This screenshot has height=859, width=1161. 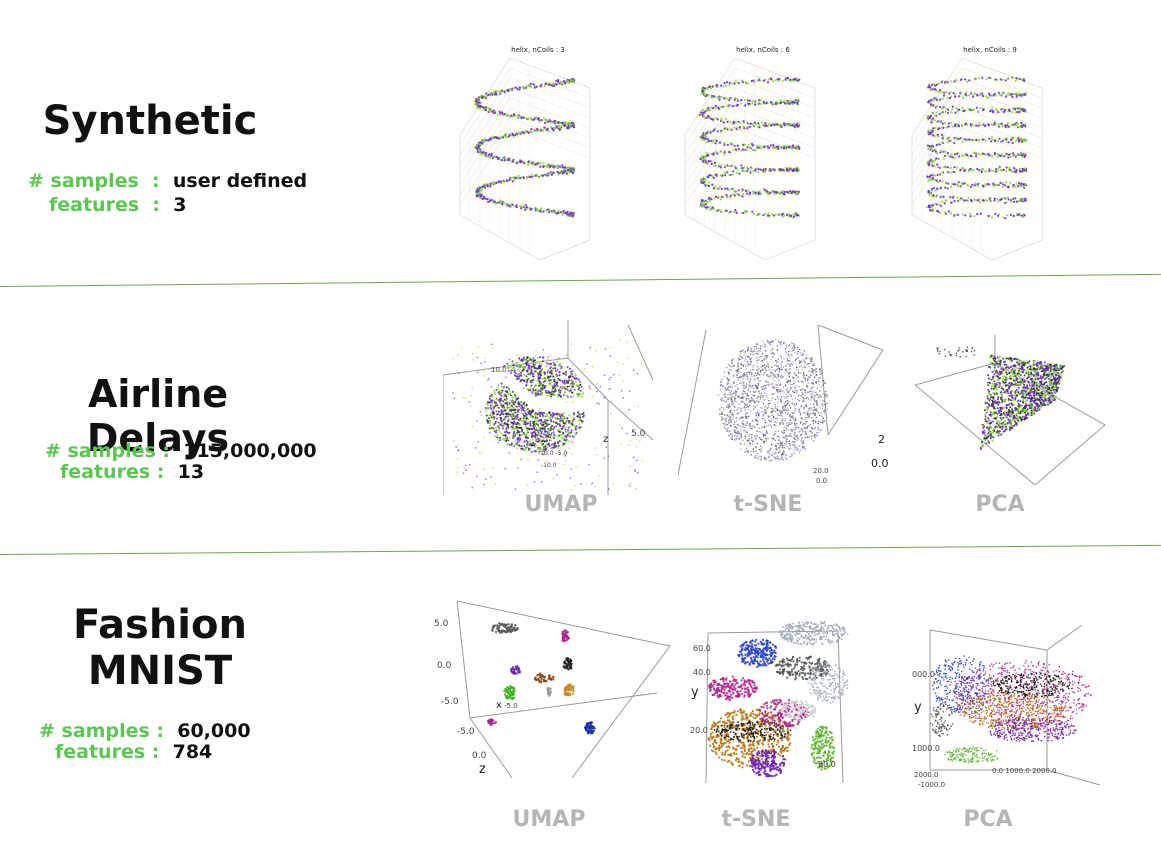 I want to click on tick-label: 2, so click(x=881, y=439).